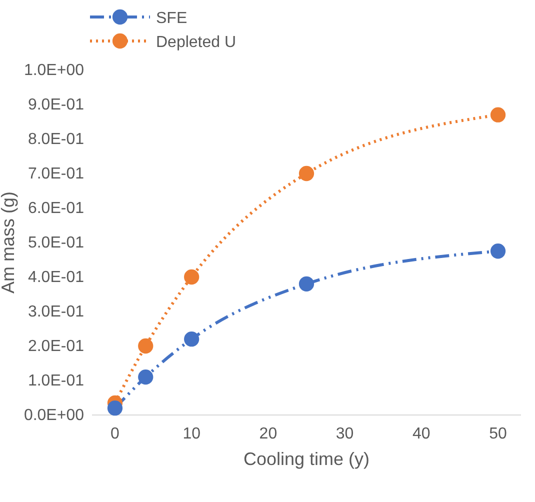 This screenshot has height=502, width=535. What do you see at coordinates (56, 243) in the screenshot?
I see `y-tick-label: 5.0E-01` at bounding box center [56, 243].